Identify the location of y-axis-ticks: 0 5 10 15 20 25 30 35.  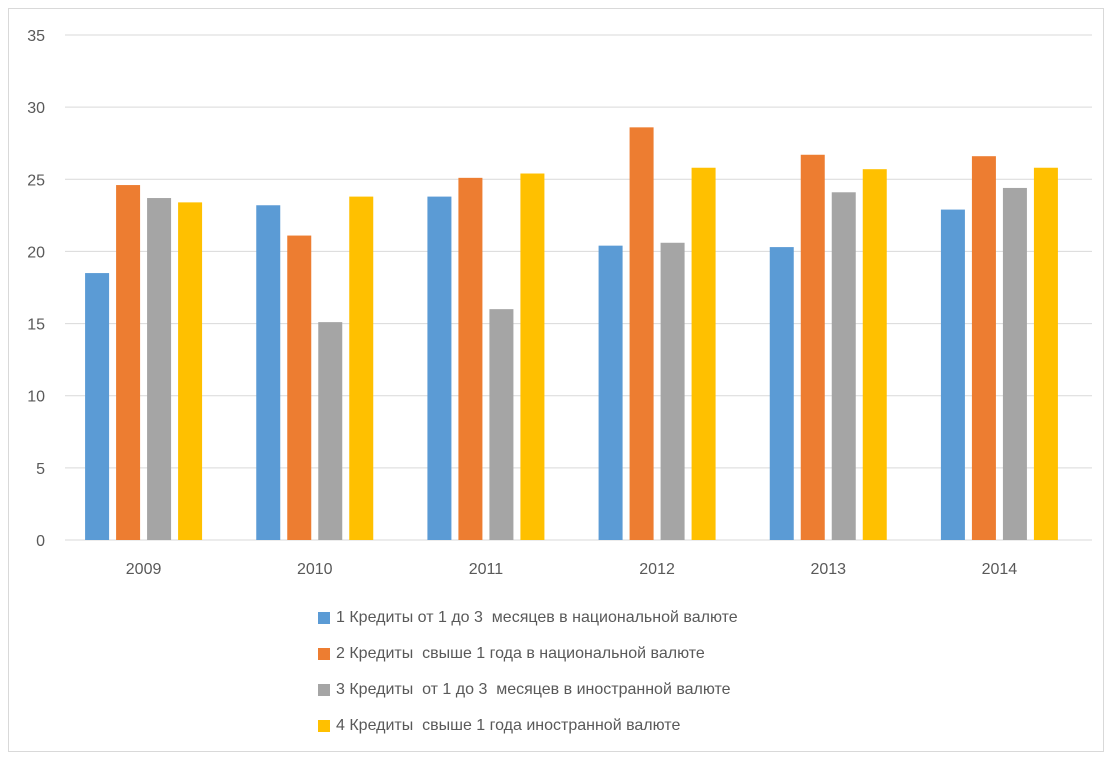
(36, 289).